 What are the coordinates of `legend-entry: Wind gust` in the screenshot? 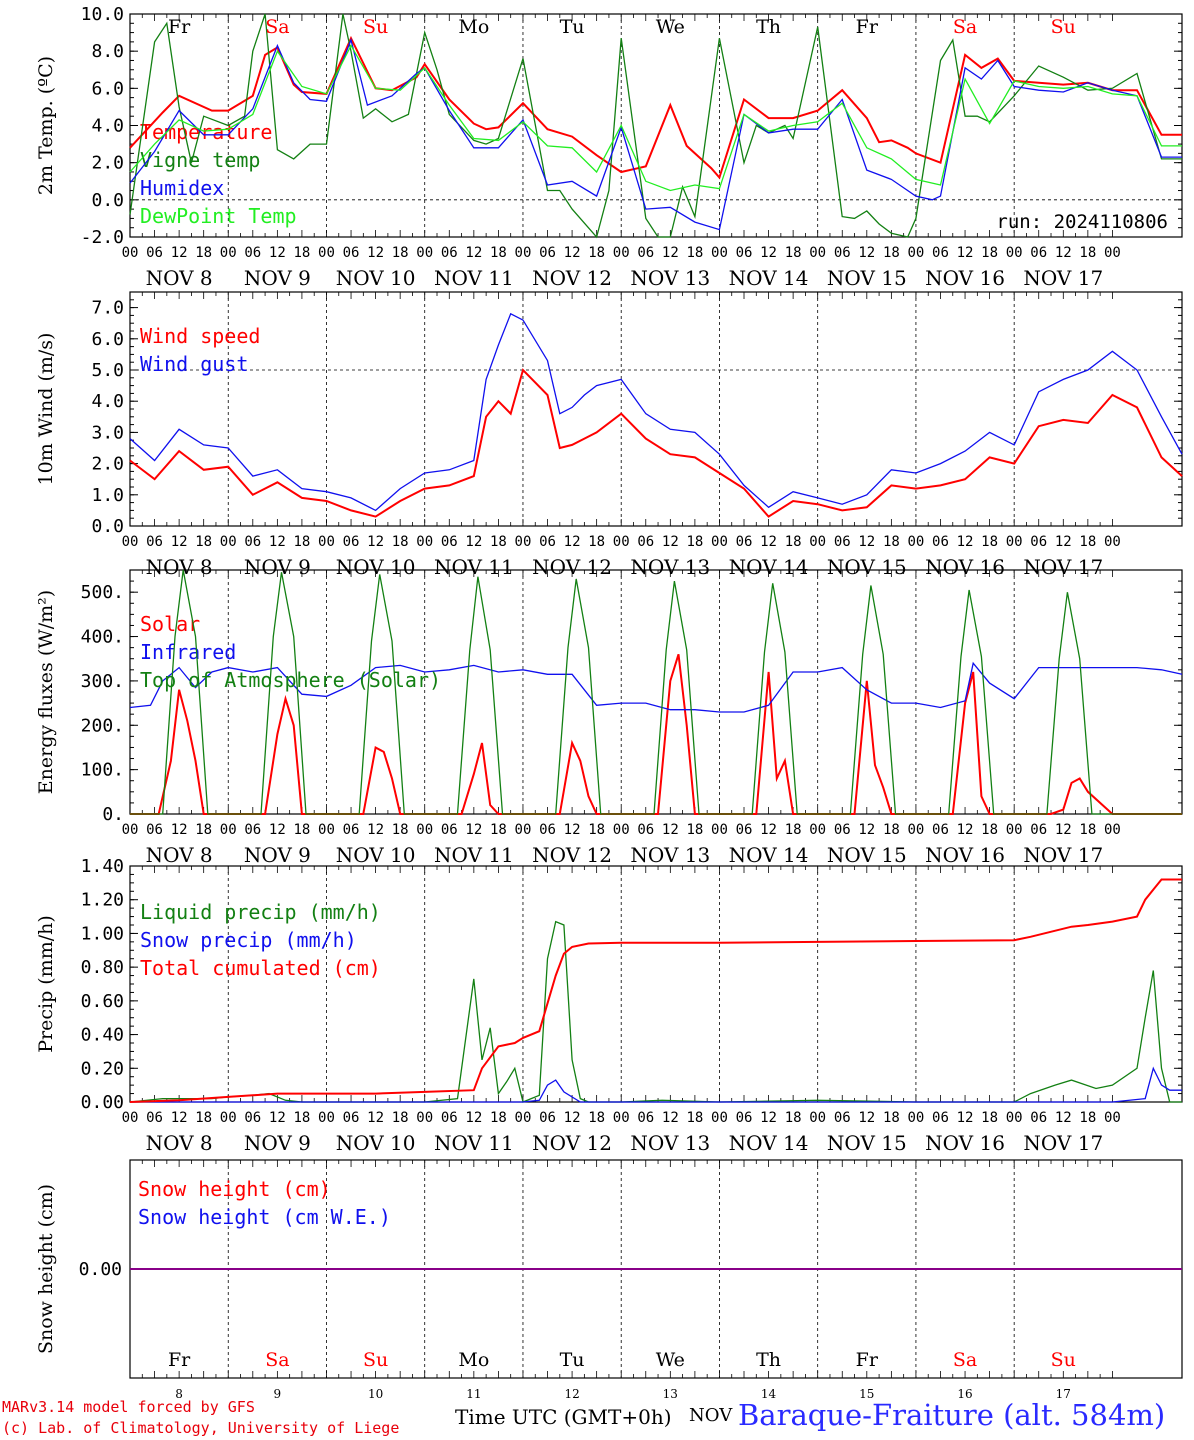 It's located at (194, 364).